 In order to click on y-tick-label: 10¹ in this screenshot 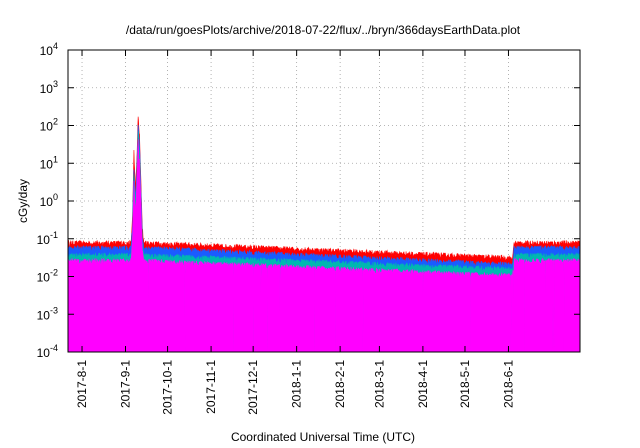, I will do `click(49, 162)`.